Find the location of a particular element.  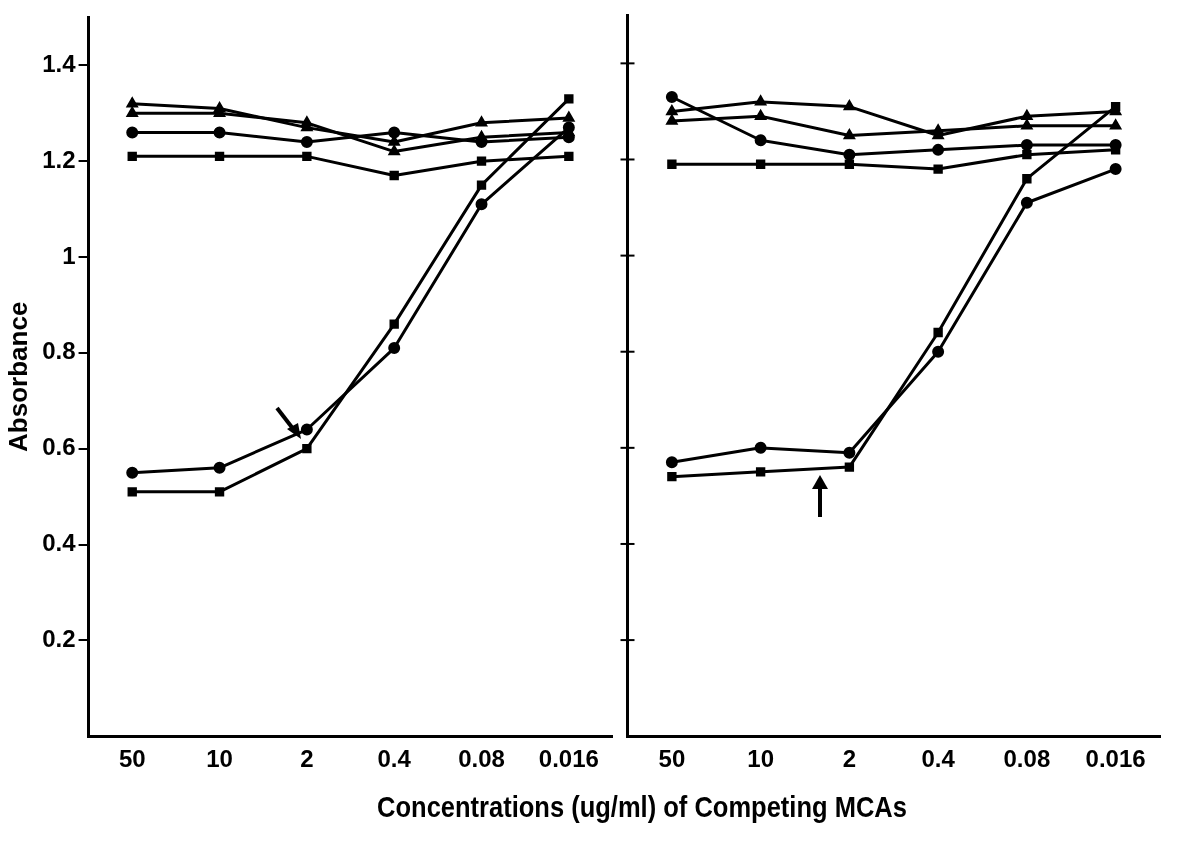

y-tick-label: 1 is located at coordinates (69, 255).